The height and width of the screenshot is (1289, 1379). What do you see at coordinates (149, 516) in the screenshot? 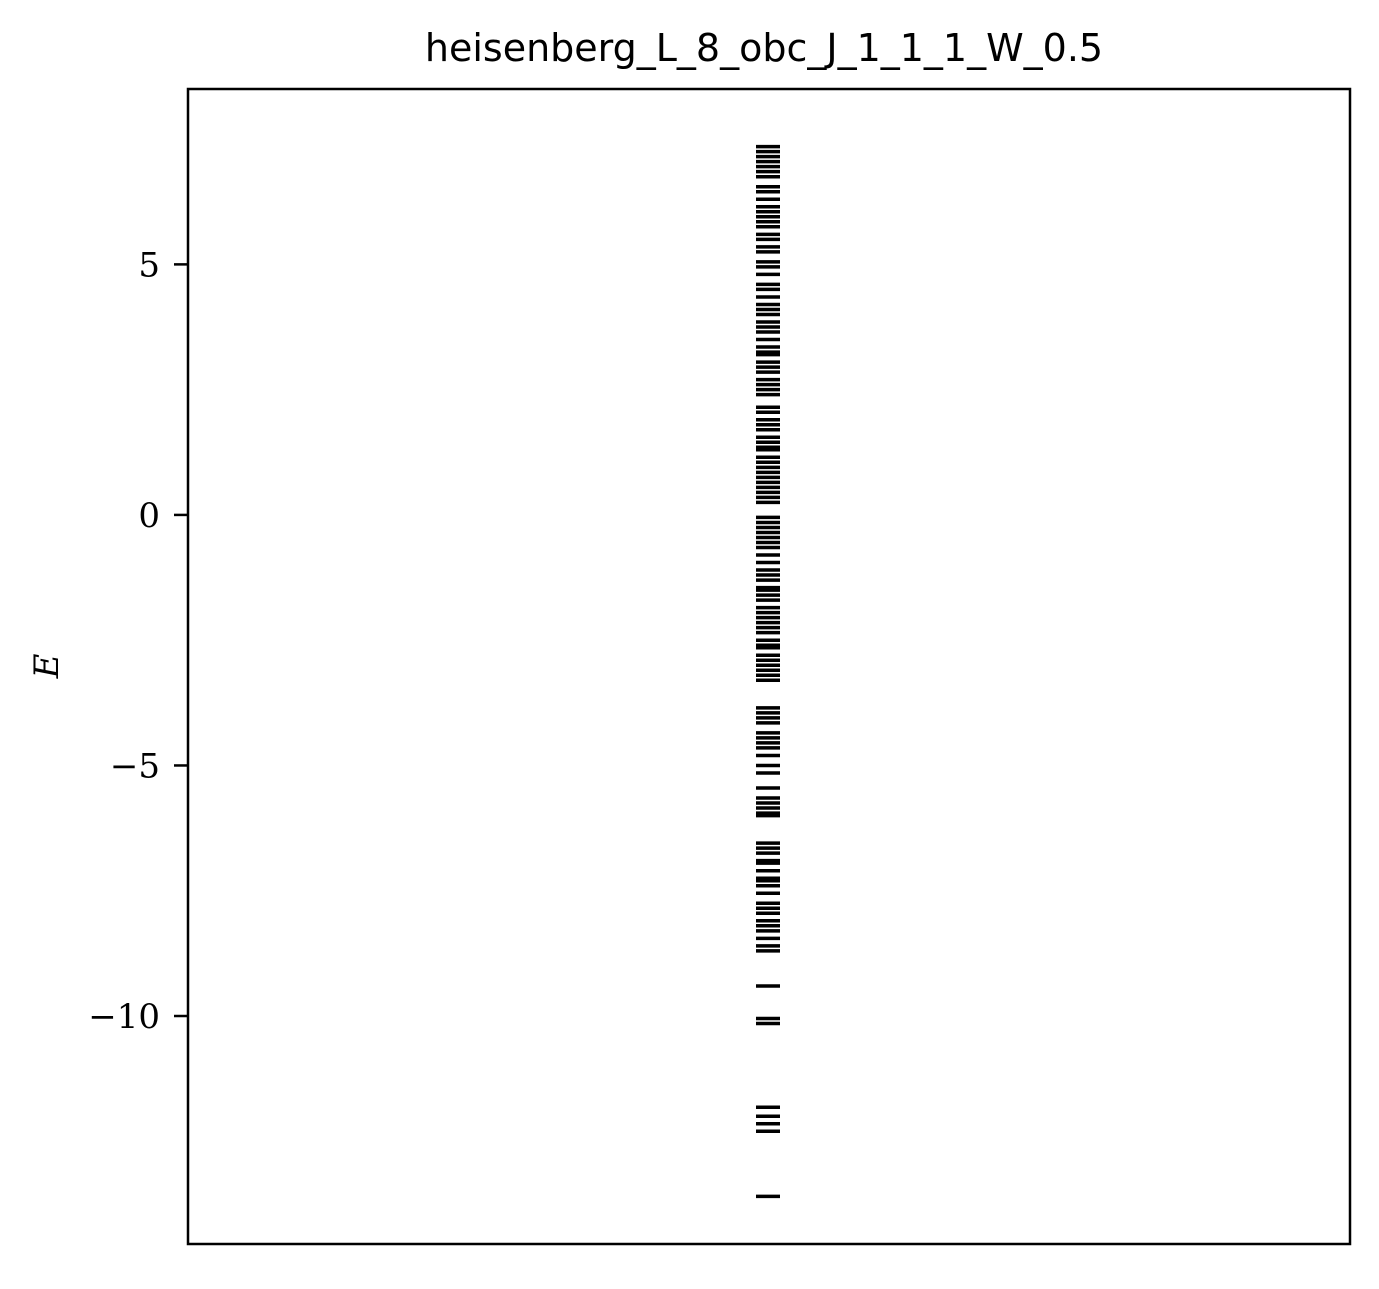
I see `y-tick-label: 0` at bounding box center [149, 516].